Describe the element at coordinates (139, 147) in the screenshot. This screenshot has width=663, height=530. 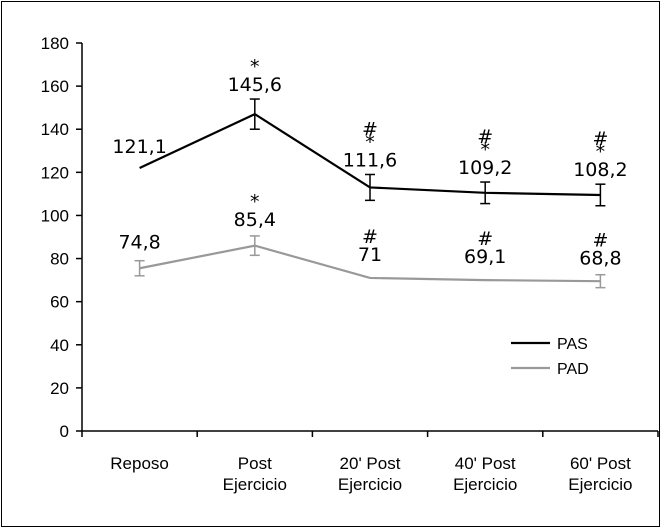
I see `data-label-pas: 121,1` at that location.